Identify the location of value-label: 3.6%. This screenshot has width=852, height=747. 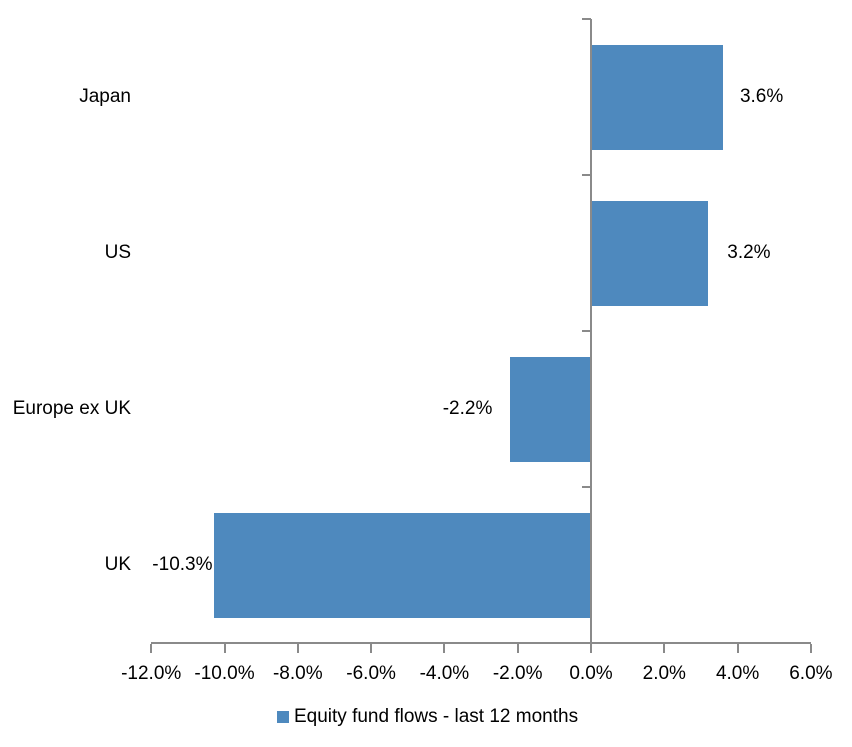
(761, 96).